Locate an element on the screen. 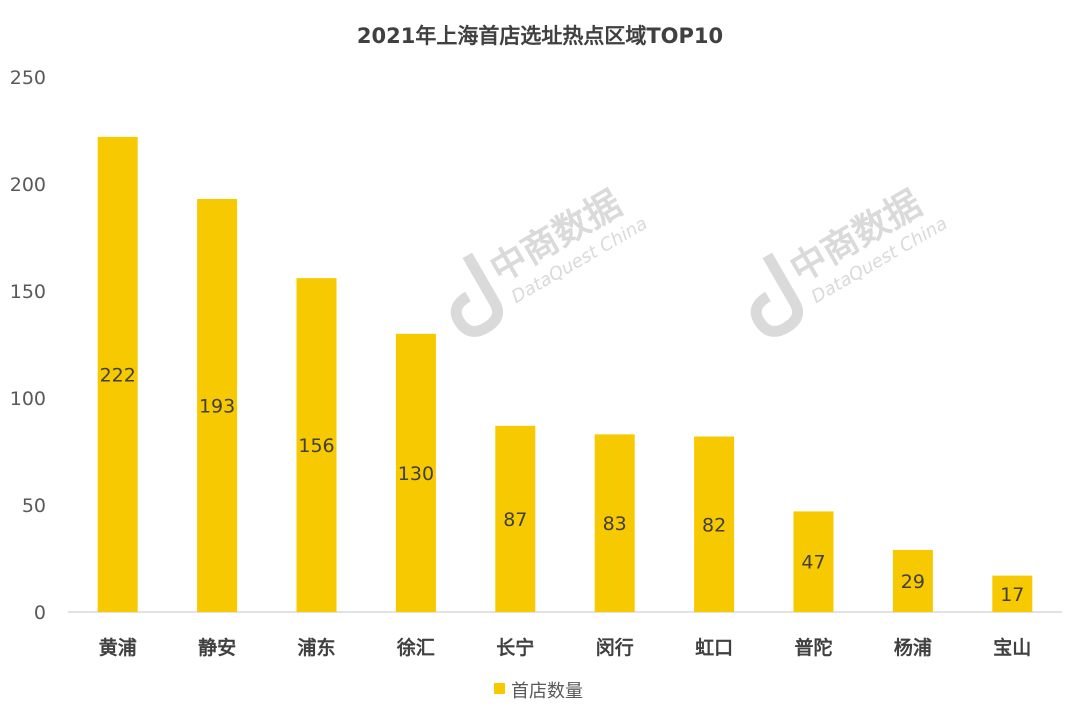 Image resolution: width=1080 pixels, height=720 pixels. legend-swatch is located at coordinates (499, 688).